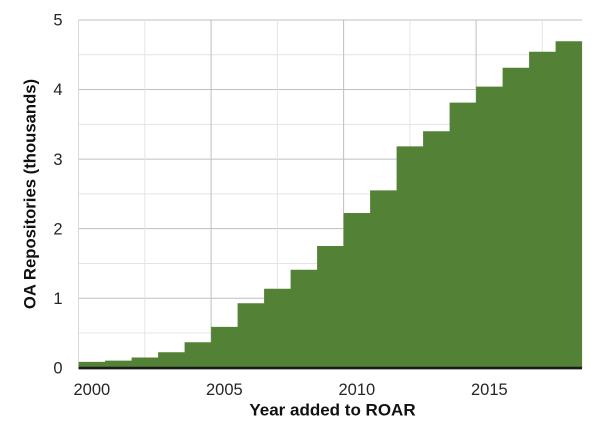  What do you see at coordinates (57, 229) in the screenshot?
I see `svg-text: 2` at bounding box center [57, 229].